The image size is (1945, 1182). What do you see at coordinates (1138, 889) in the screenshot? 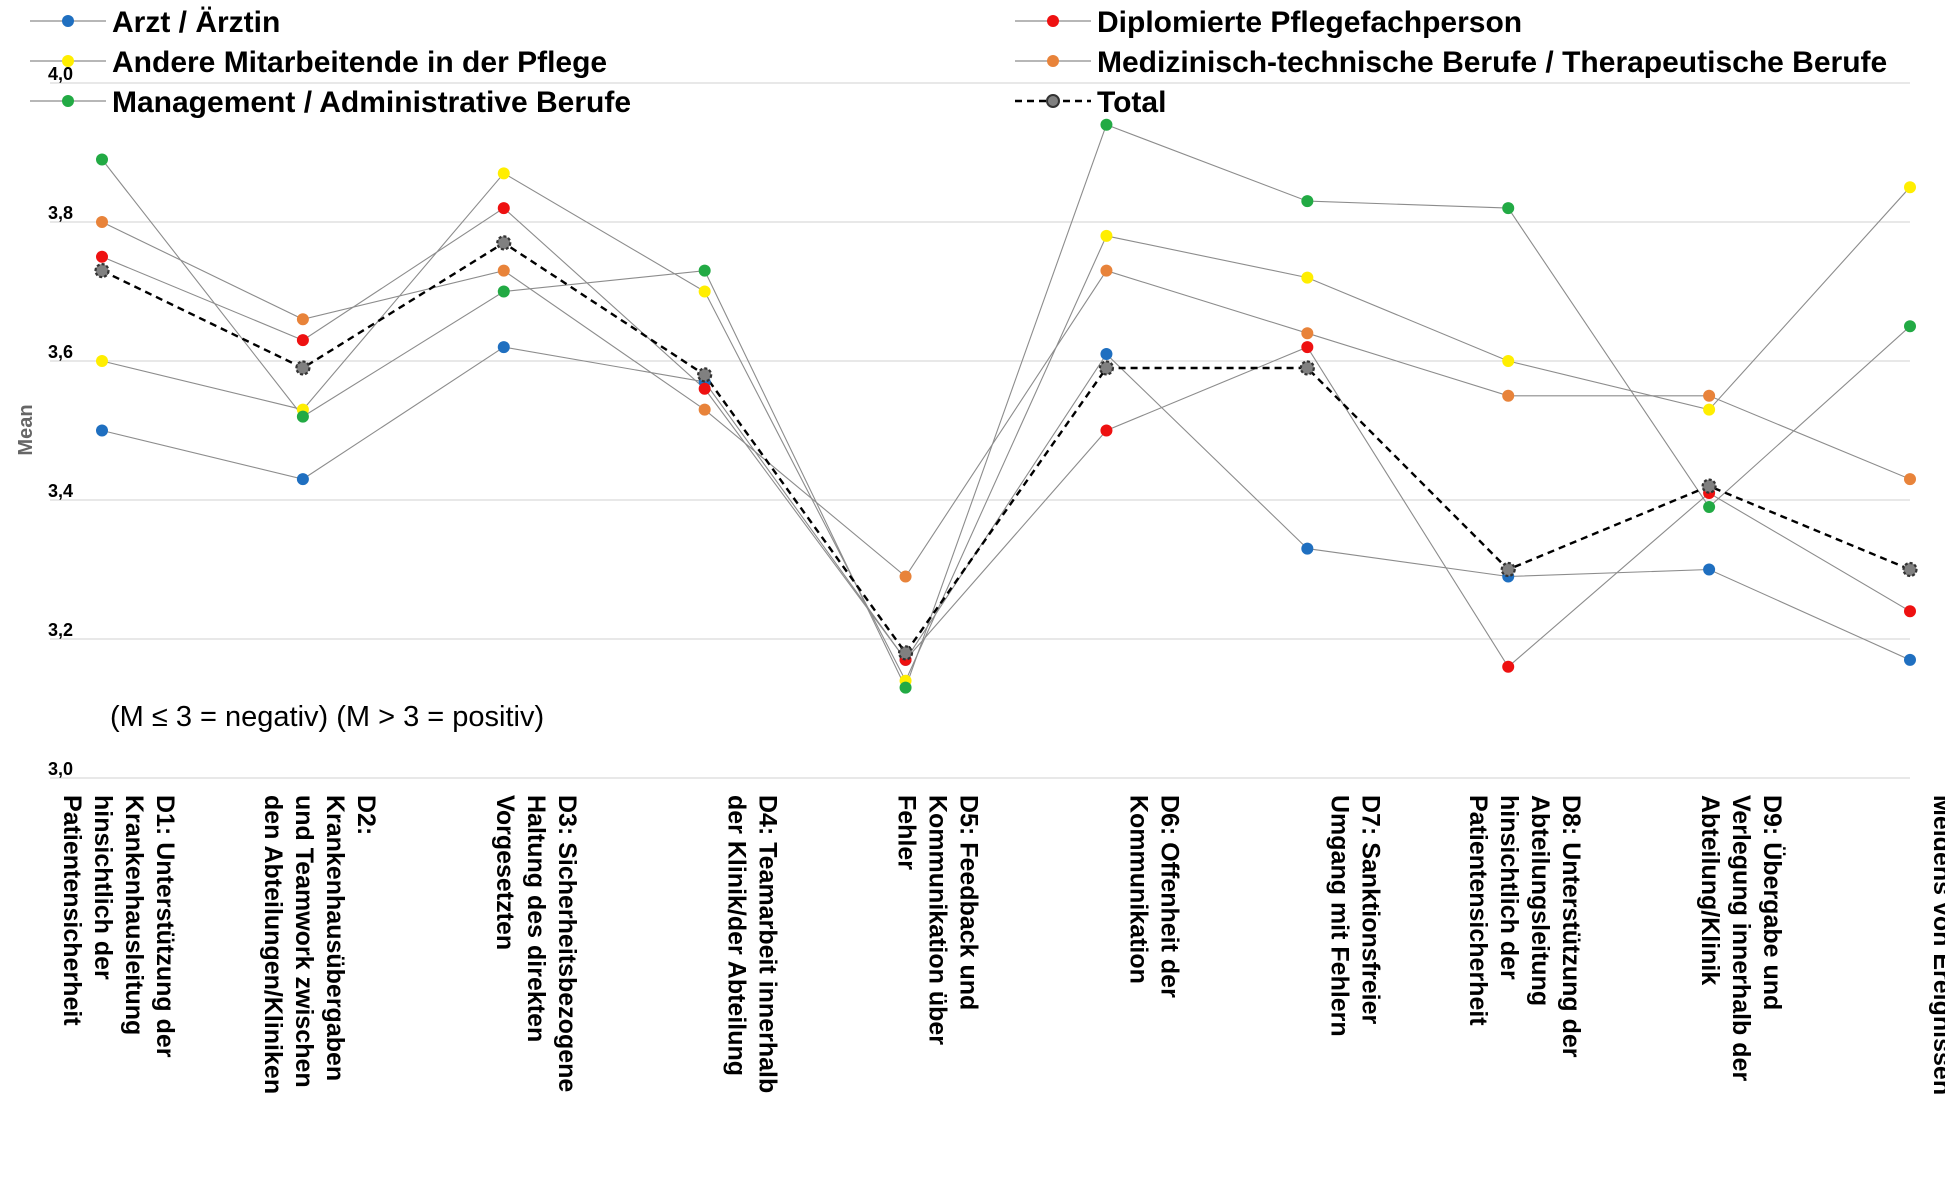
I see `x-category-label-line: Kommunikation` at bounding box center [1138, 889].